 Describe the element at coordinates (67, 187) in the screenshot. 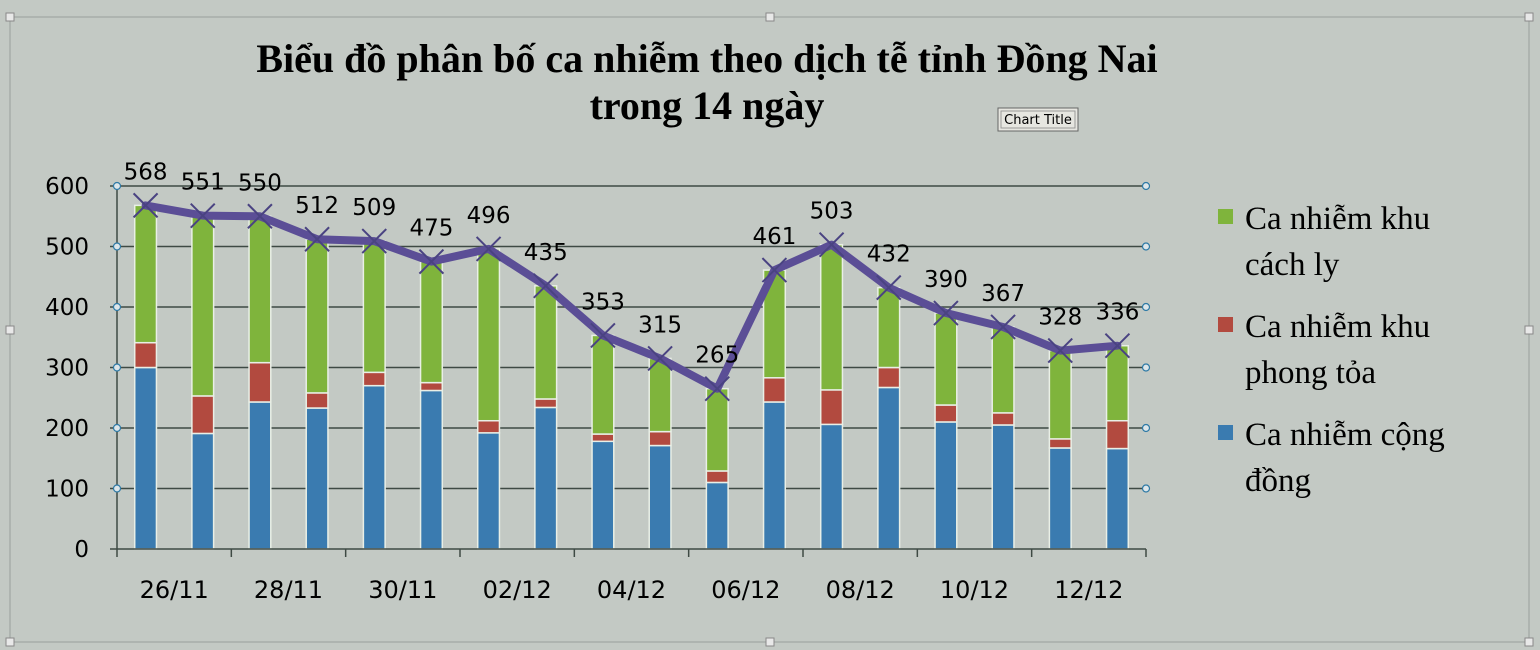

I see `y-tick-label: 600` at that location.